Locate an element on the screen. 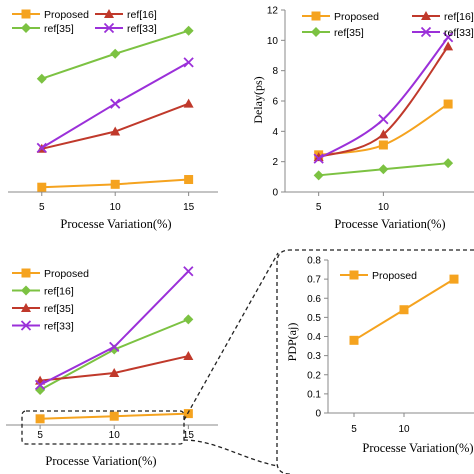 The width and height of the screenshot is (474, 474). y-tick-label: 0.2 is located at coordinates (314, 375).